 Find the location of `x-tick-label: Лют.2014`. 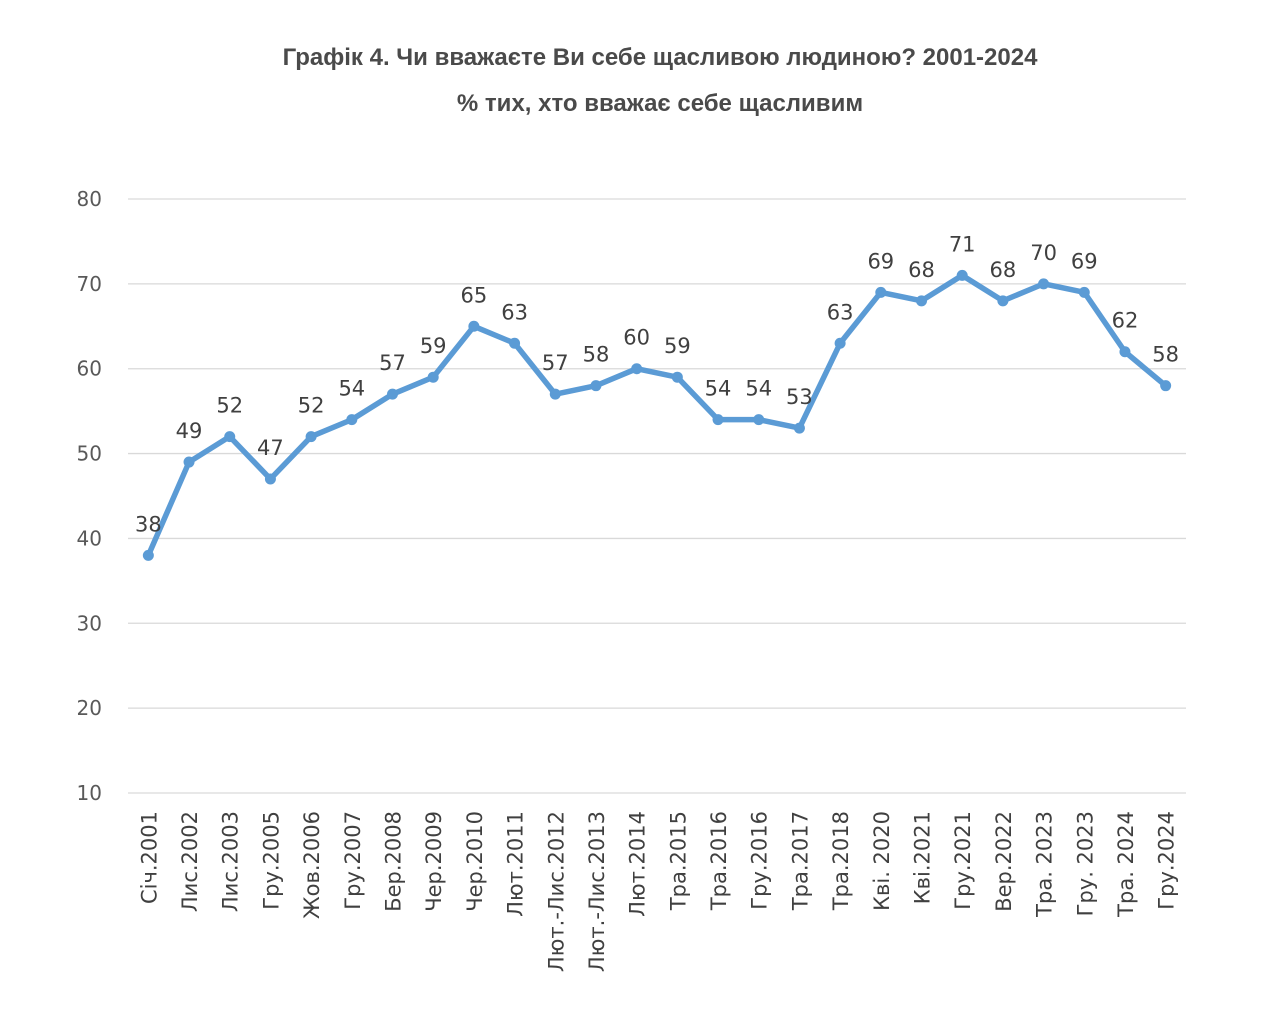

x-tick-label: Лют.2014 is located at coordinates (638, 864).